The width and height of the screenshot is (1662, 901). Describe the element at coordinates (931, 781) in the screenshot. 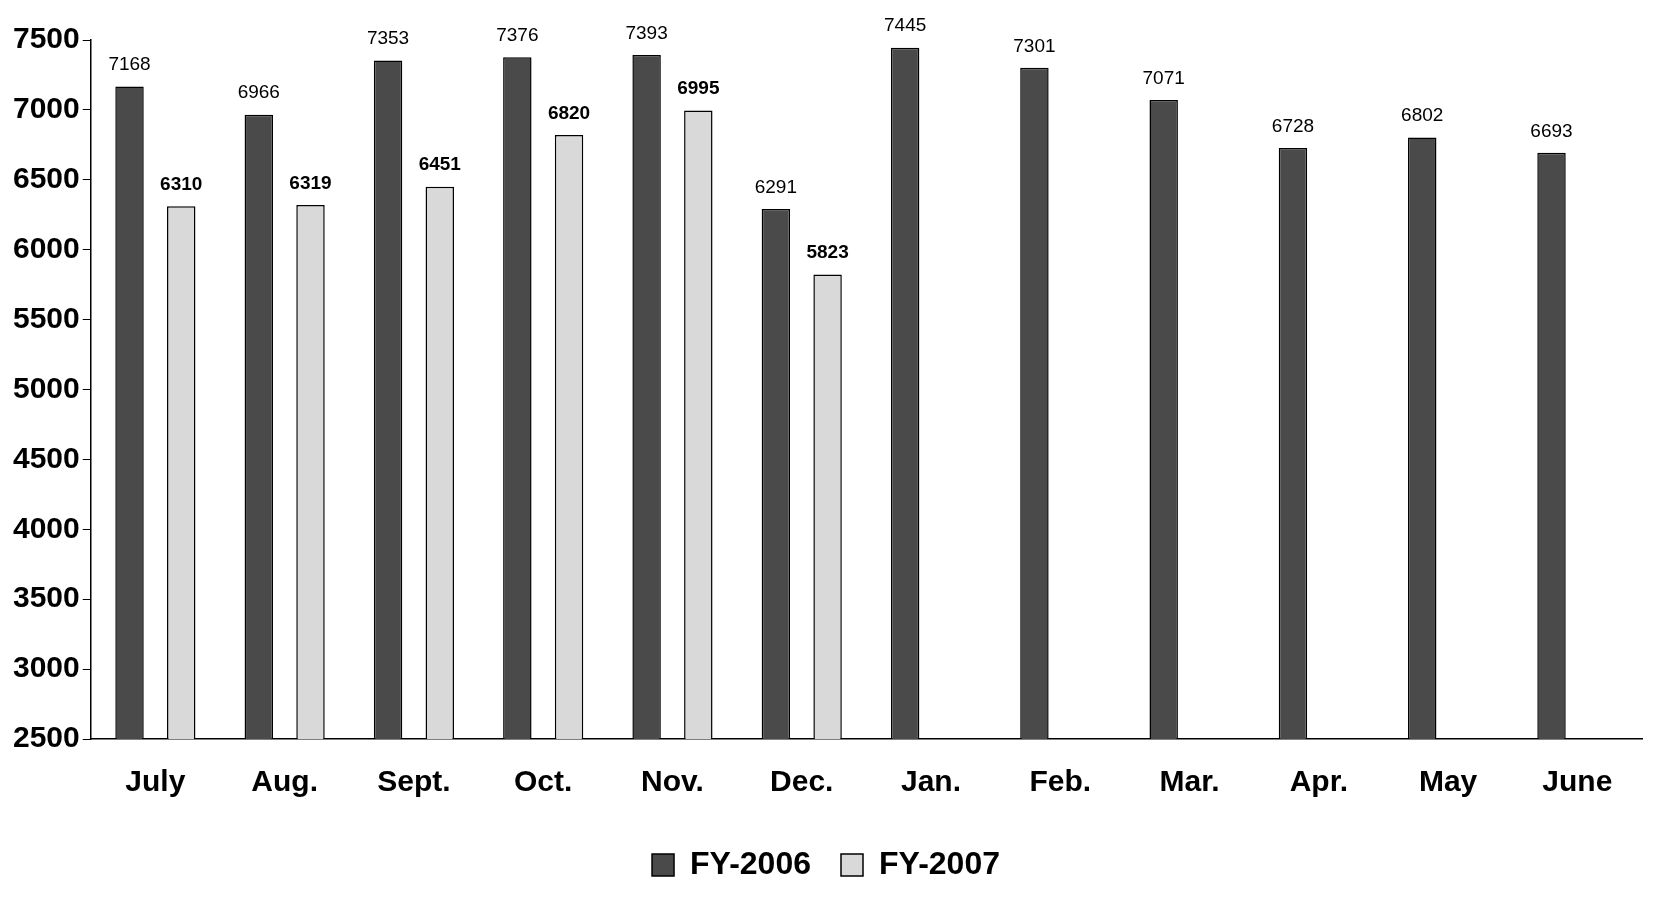

I see `x-tick-label: Jan.` at that location.